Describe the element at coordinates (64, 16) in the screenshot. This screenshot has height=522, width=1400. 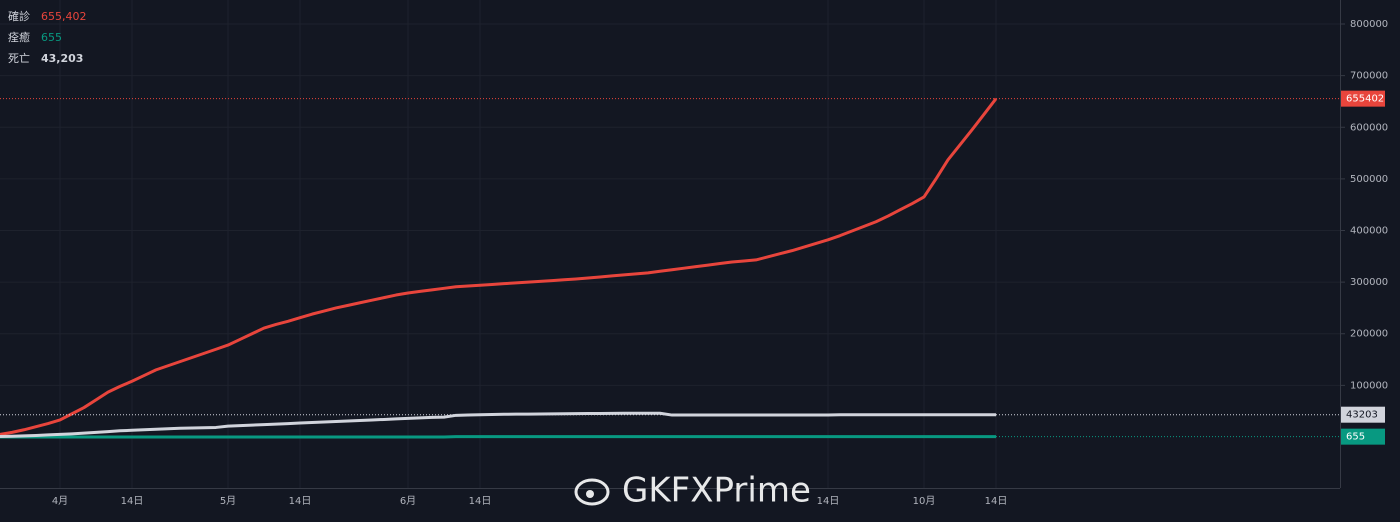
I see `legend-value: 655,402` at that location.